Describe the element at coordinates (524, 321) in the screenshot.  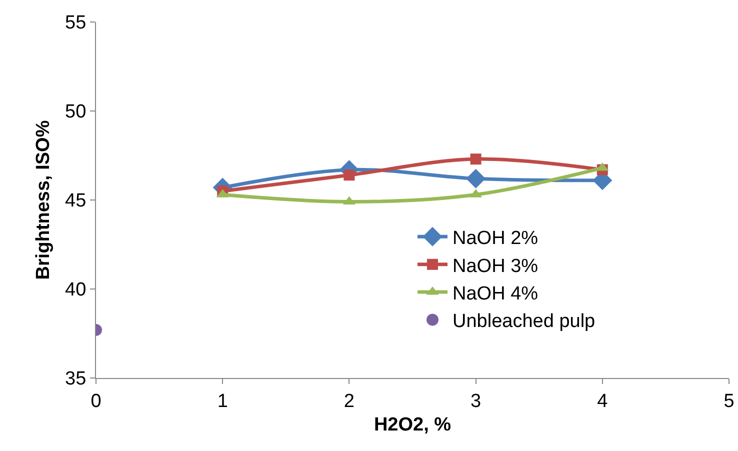
I see `legend-label: Unbleached pulp` at that location.